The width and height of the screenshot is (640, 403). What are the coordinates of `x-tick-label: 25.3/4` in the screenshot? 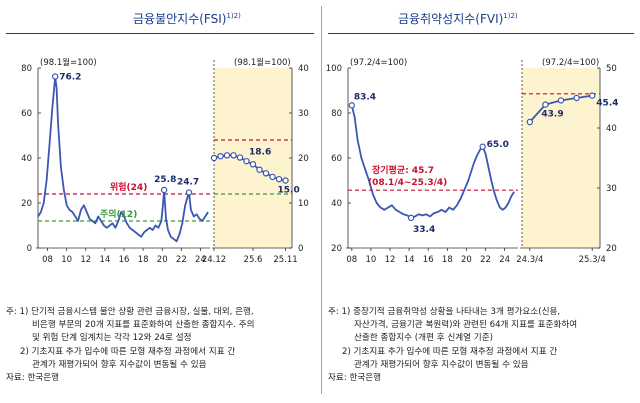 It's located at (592, 260).